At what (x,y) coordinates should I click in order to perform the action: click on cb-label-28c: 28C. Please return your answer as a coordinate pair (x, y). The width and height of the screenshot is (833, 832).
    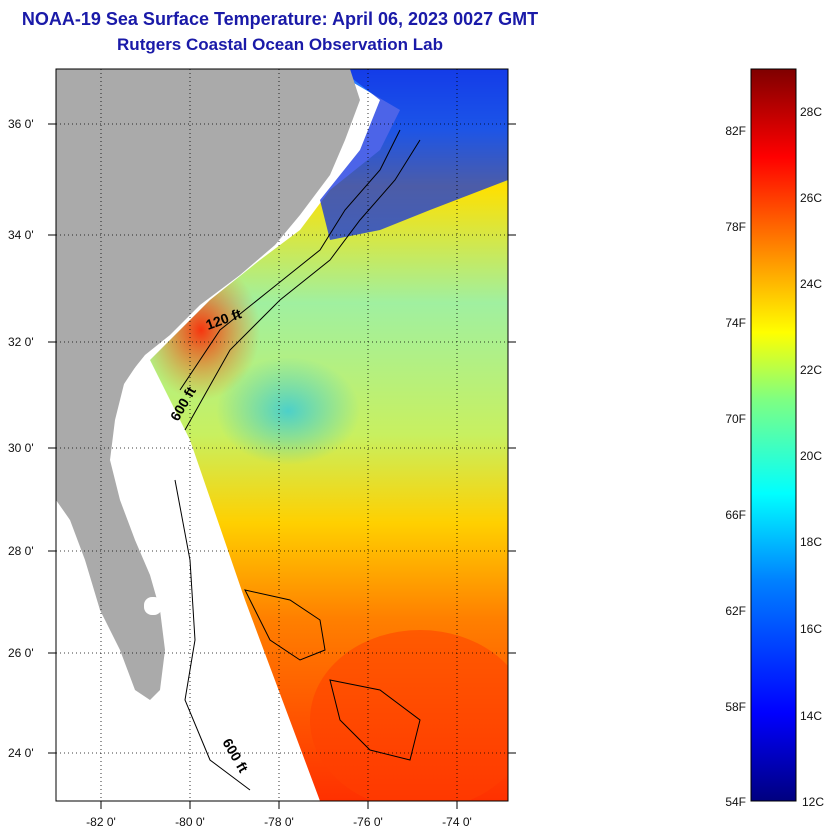
    Looking at the image, I should click on (811, 112).